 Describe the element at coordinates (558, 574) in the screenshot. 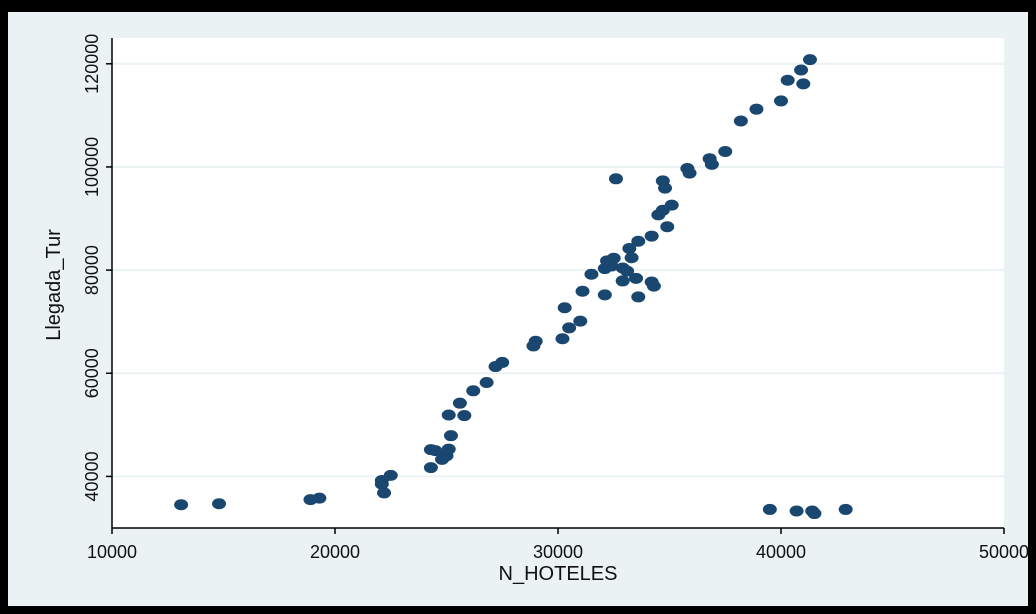

I see `x-axis-title: N_HOTELES` at that location.